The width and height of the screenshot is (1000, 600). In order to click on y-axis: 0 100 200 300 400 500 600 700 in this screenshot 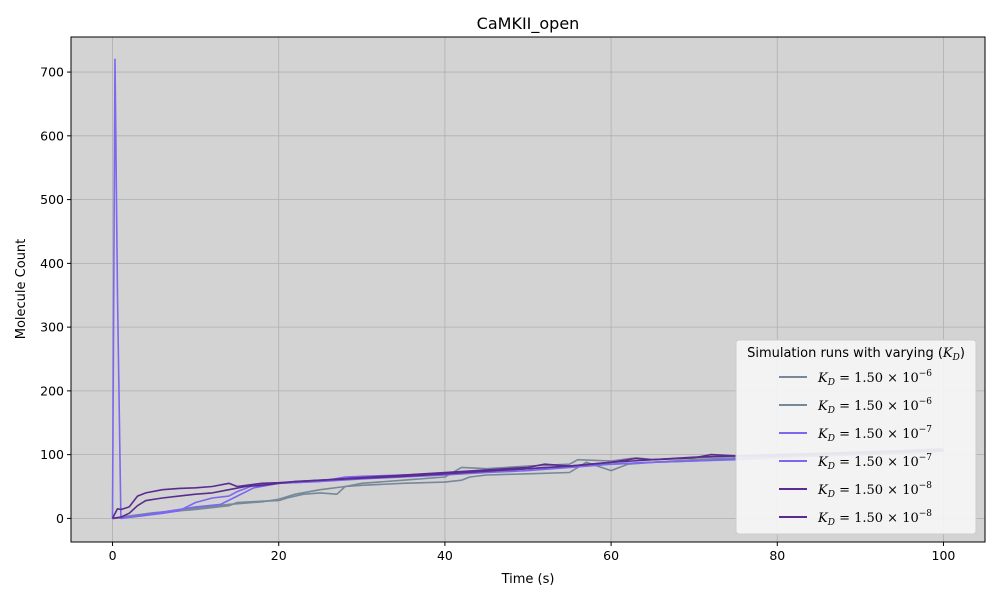, I will do `click(55, 295)`.